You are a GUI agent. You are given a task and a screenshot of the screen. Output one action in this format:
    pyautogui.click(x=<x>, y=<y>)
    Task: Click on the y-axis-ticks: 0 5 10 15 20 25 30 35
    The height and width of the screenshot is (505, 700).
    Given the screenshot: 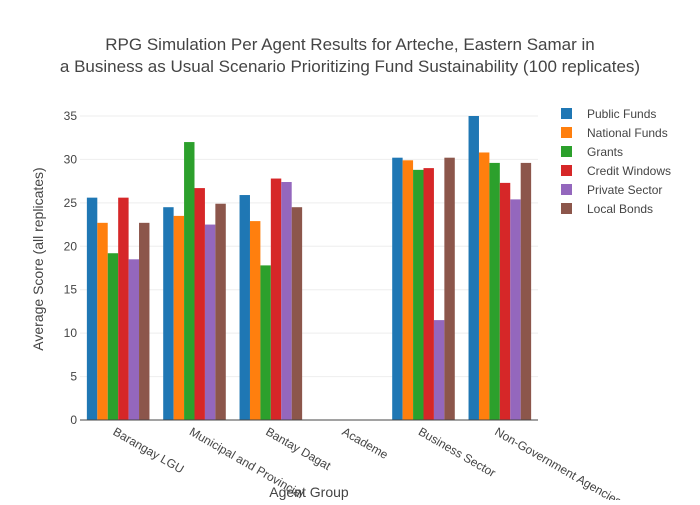 What is the action you would take?
    pyautogui.click(x=71, y=268)
    